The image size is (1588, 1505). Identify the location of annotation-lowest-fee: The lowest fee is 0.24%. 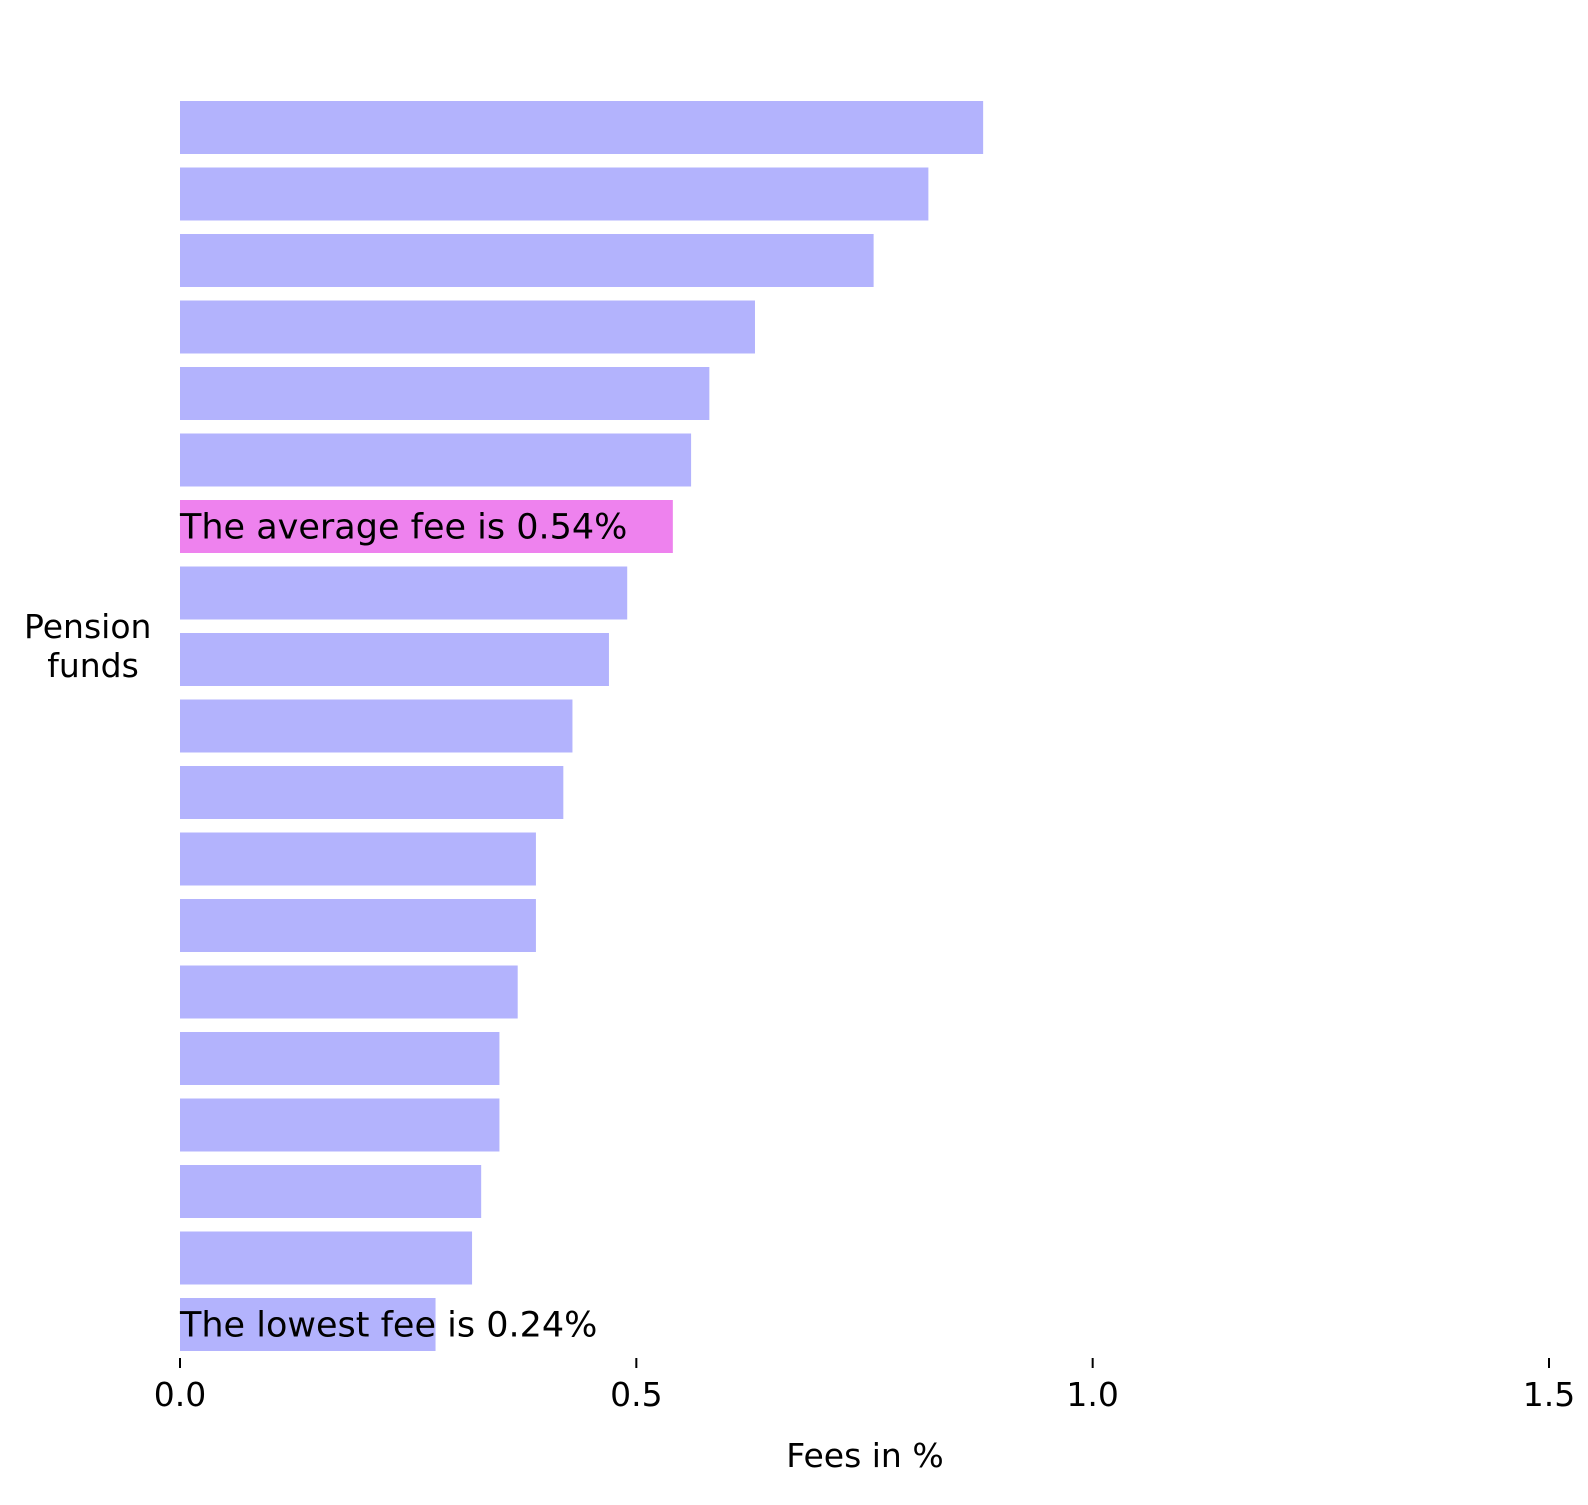
(388, 1326).